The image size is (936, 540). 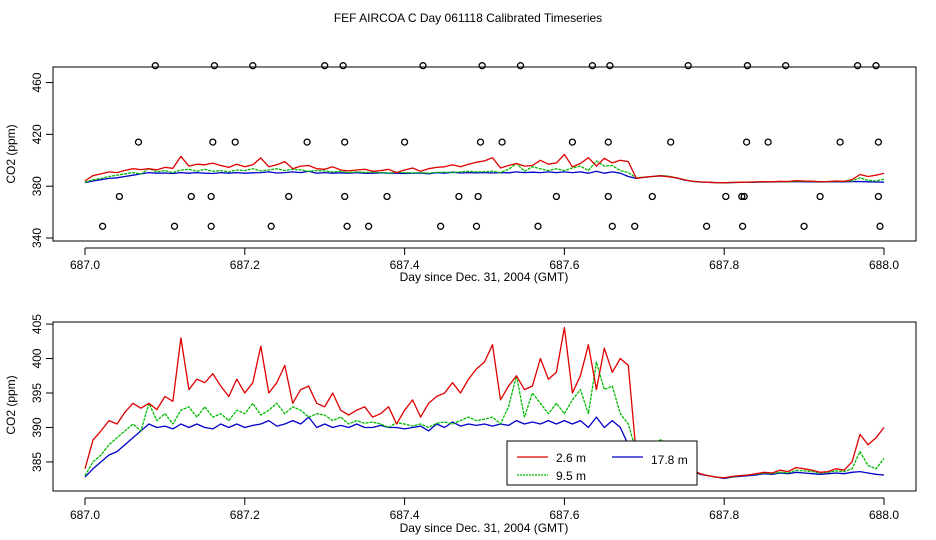 What do you see at coordinates (484, 448) in the screenshot?
I see `bottom-series-17-8-m` at bounding box center [484, 448].